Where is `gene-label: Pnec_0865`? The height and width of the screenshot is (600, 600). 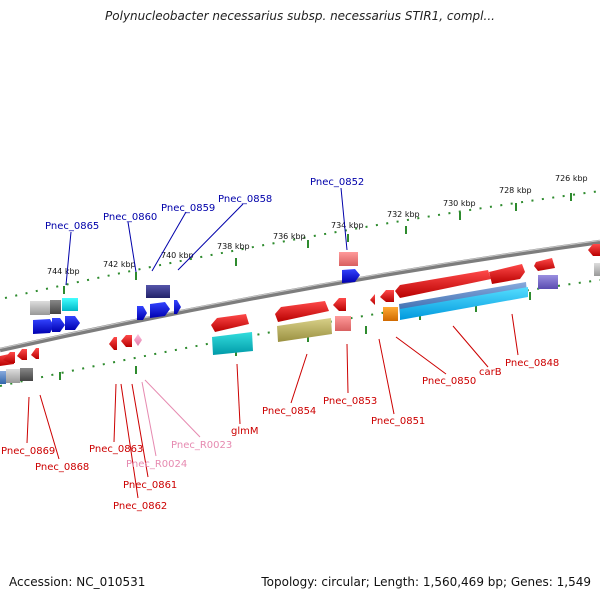 gene-label: Pnec_0865 is located at coordinates (72, 226).